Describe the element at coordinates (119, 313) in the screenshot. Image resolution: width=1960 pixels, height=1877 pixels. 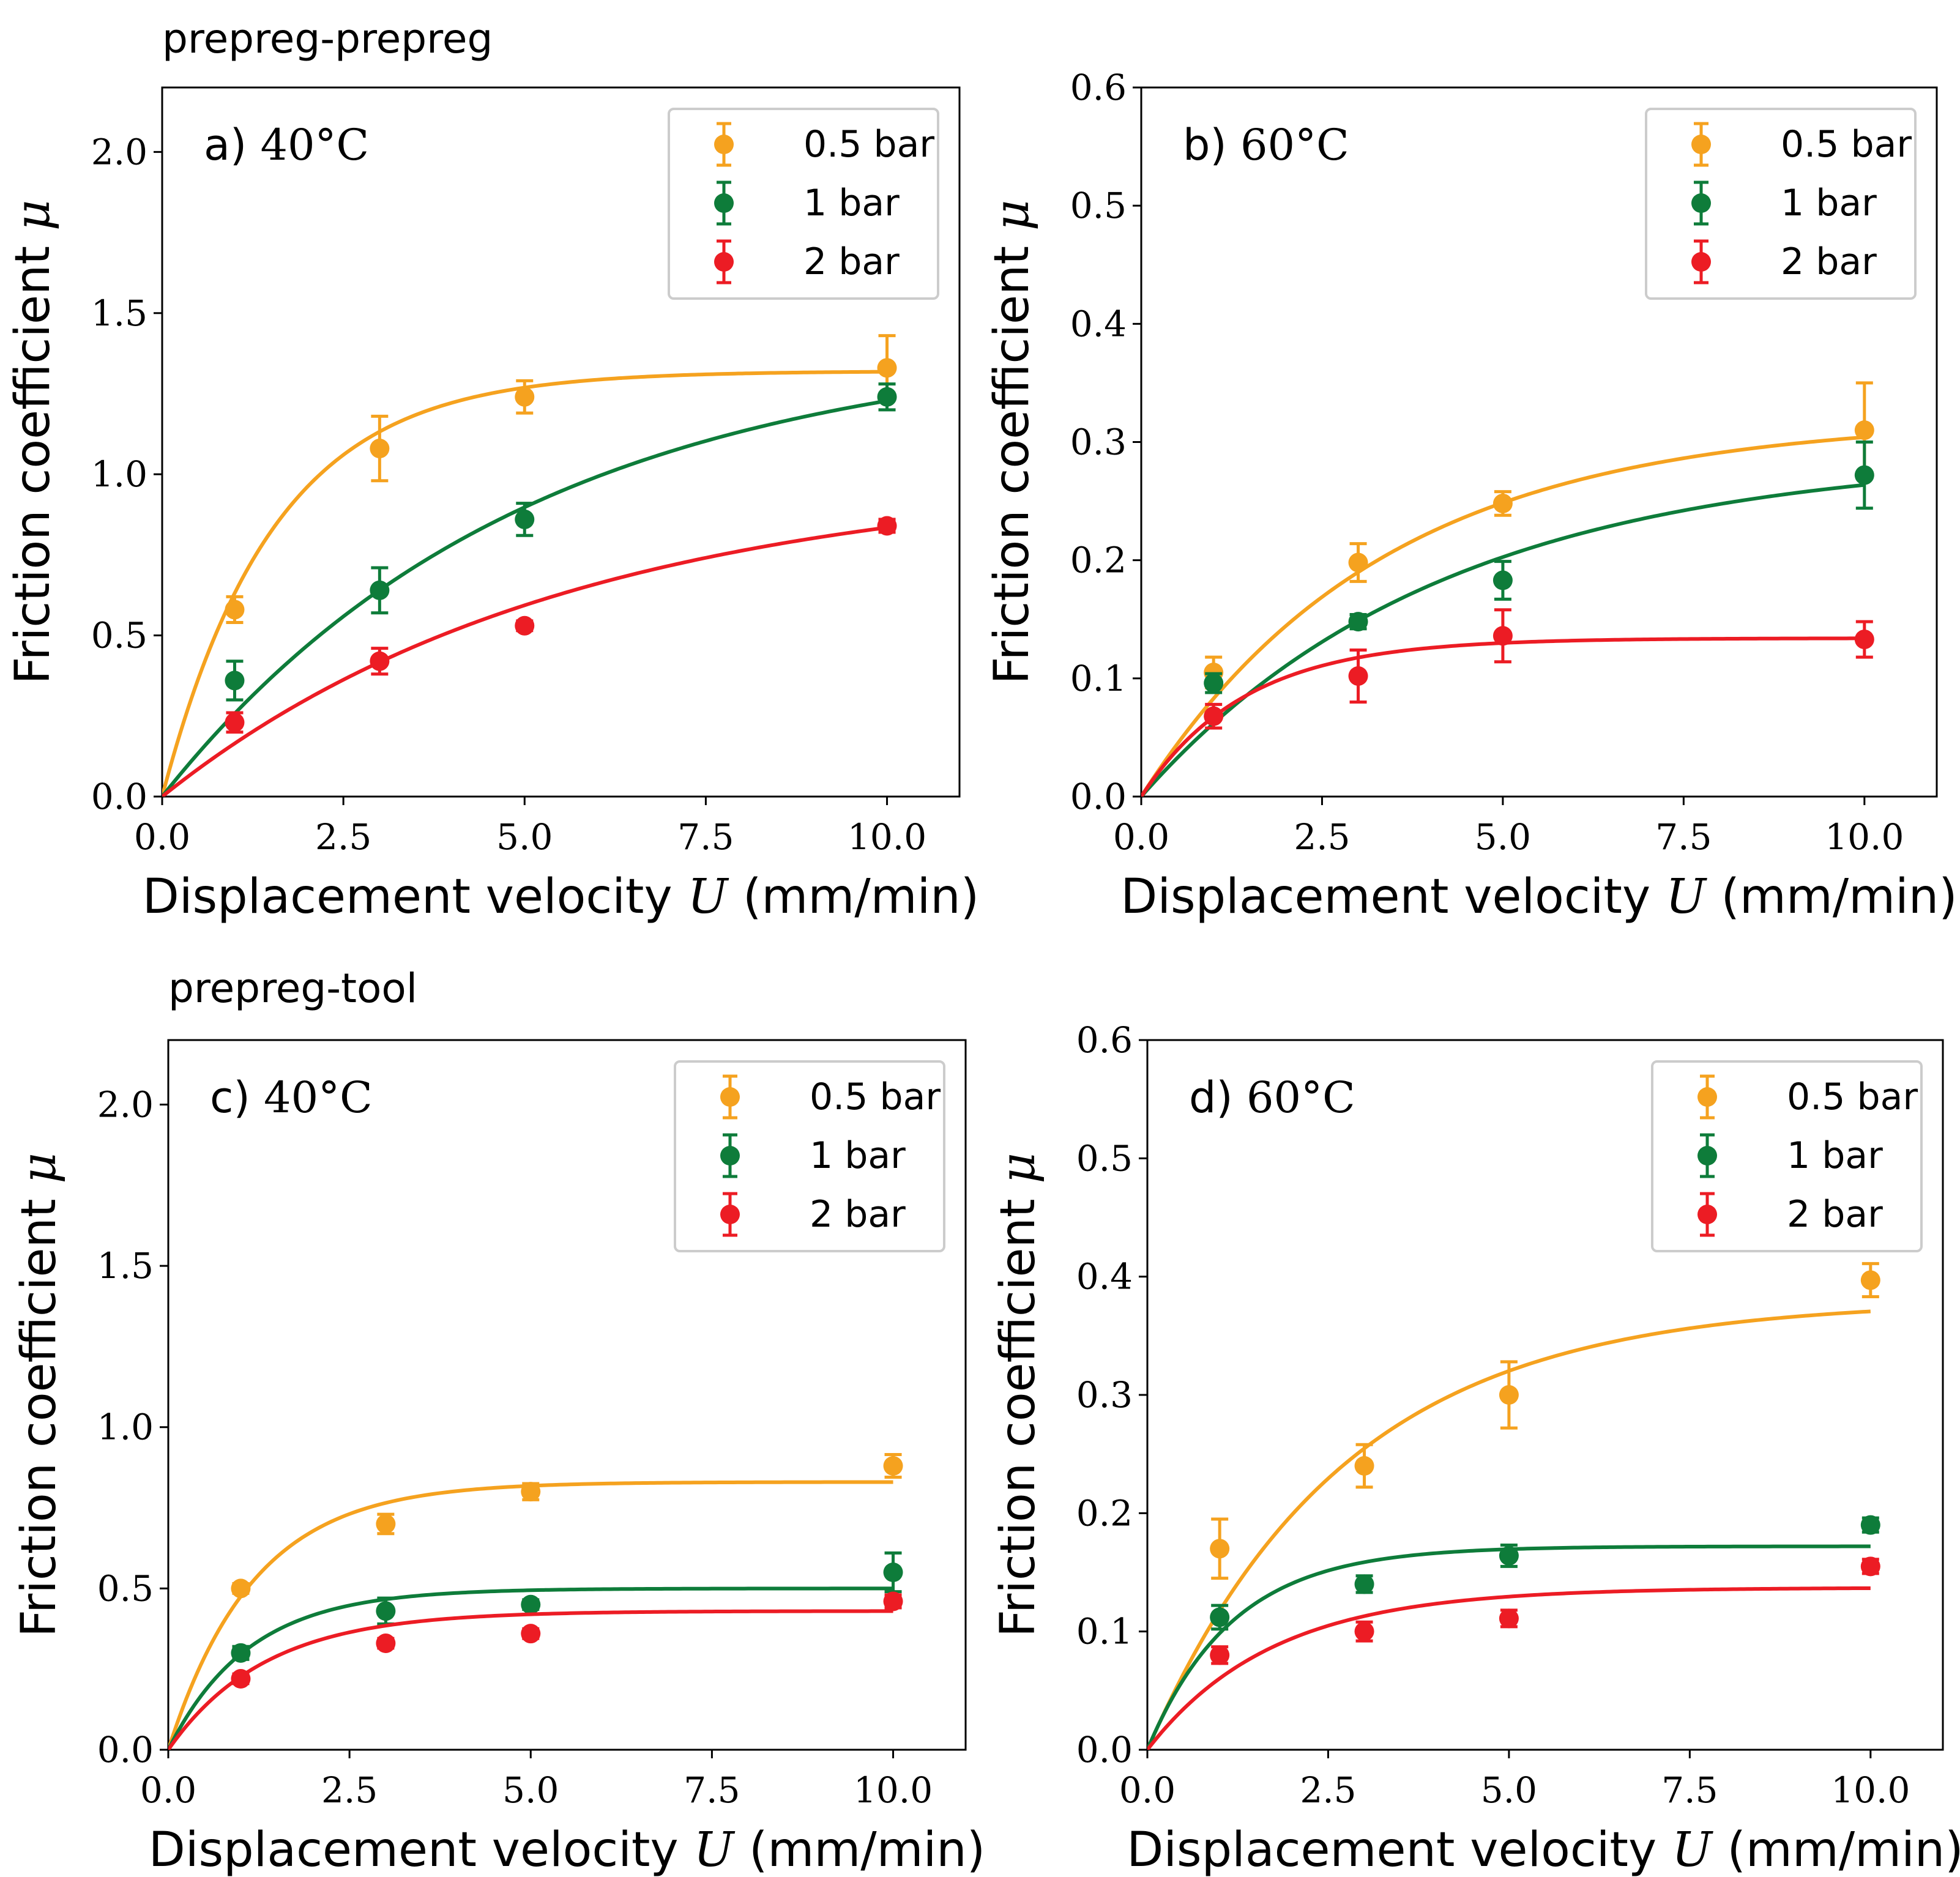
I see `y-tick-label: 1.5` at that location.